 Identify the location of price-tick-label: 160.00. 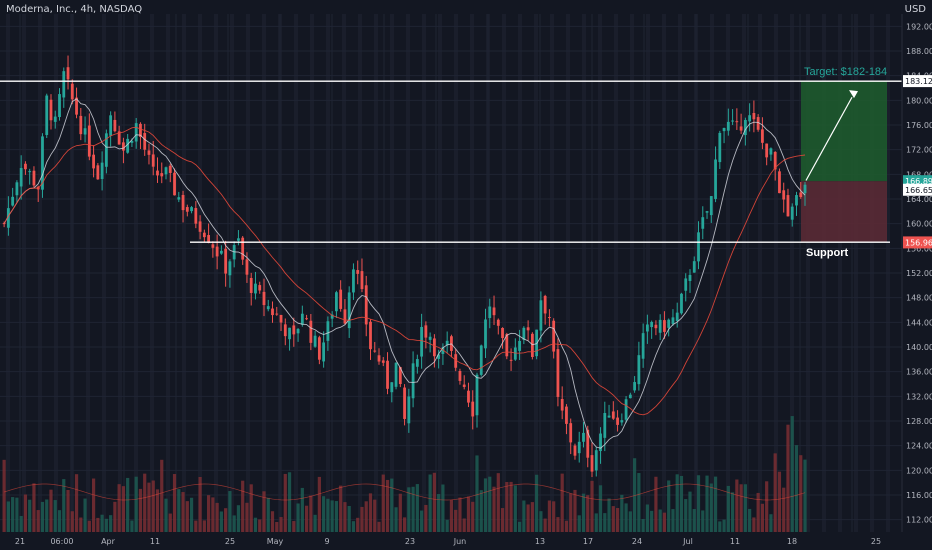
(919, 224).